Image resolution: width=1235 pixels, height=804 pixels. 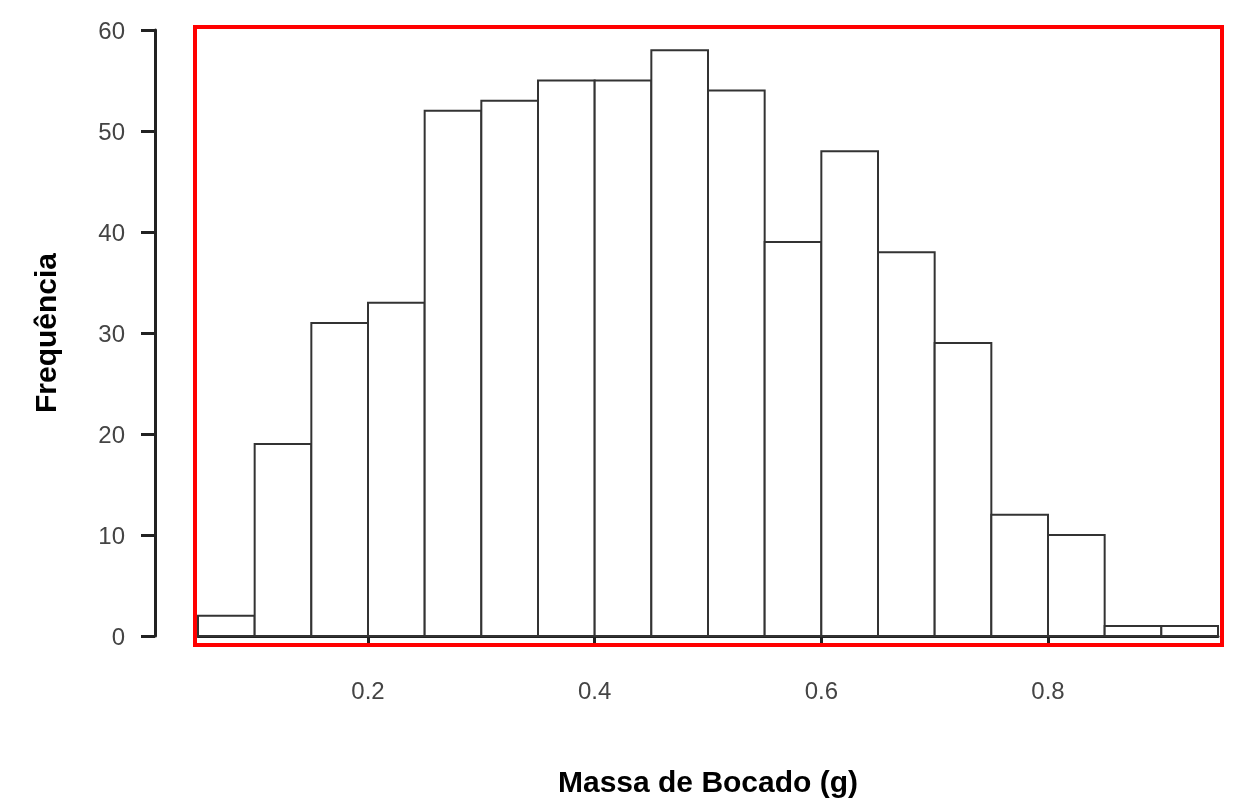 I want to click on y-tick-label: 30, so click(x=111, y=333).